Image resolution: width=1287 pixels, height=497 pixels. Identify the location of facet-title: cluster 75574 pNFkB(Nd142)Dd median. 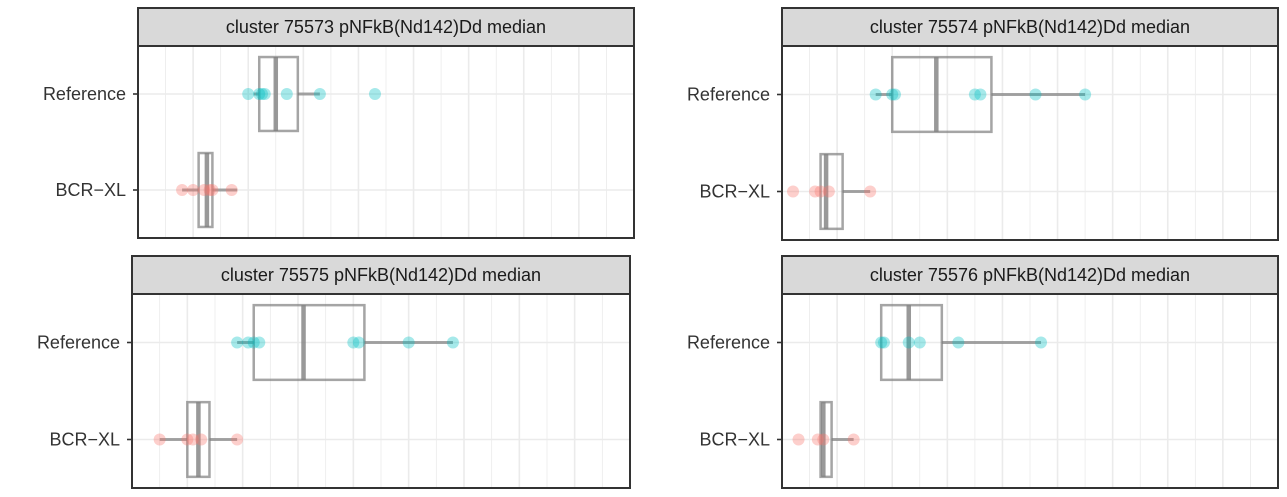
(1030, 27).